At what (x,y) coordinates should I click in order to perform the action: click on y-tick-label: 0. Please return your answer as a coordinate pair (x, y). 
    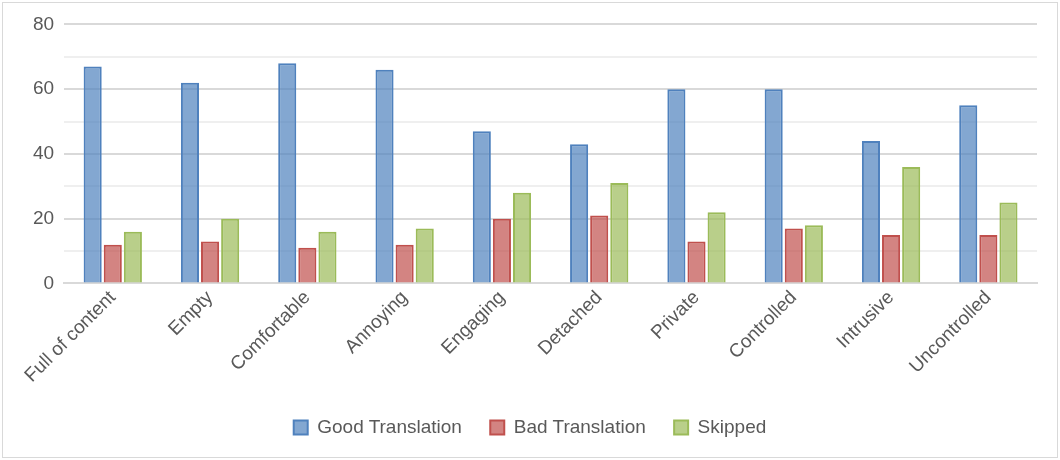
    Looking at the image, I should click on (49, 282).